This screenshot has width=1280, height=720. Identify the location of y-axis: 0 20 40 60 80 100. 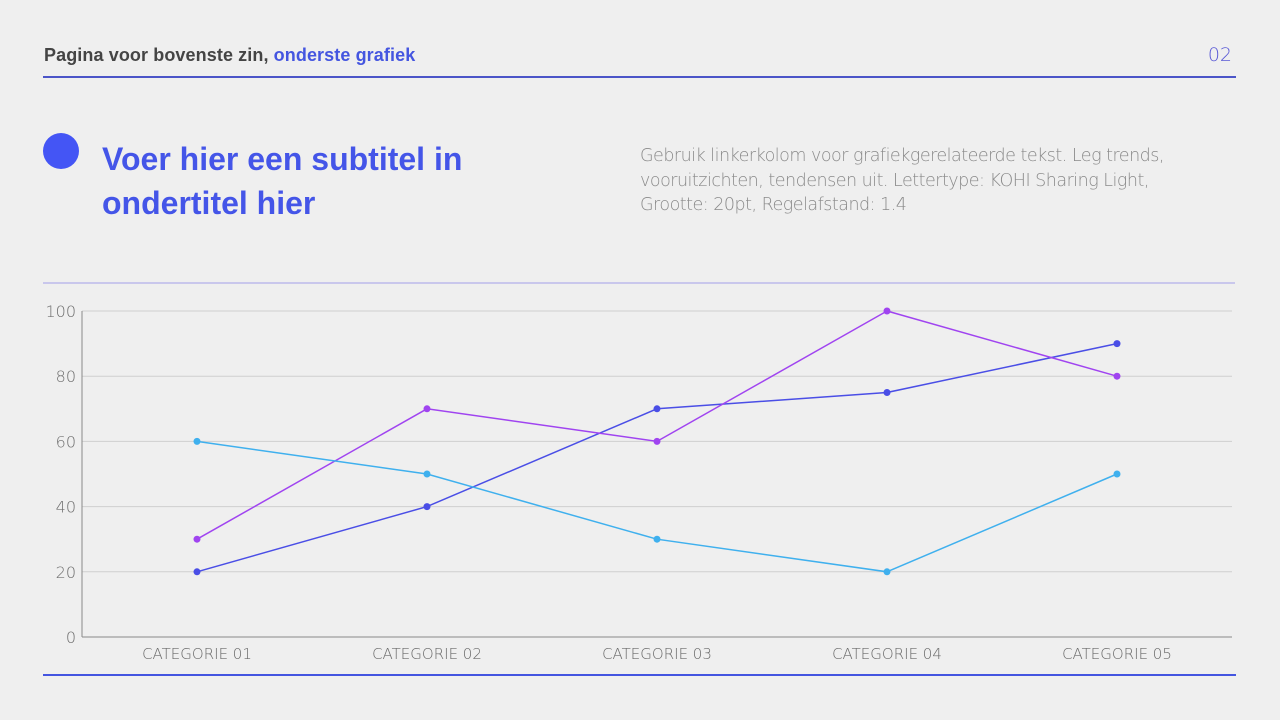
(64, 474).